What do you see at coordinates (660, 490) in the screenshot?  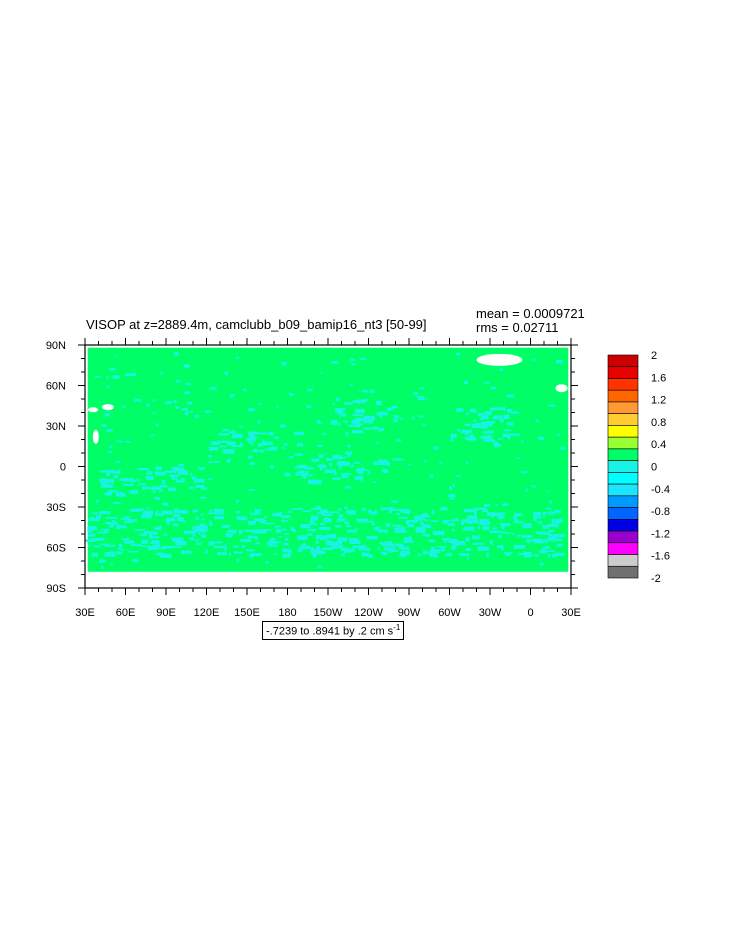 I see `colorbar-label: -0.4` at bounding box center [660, 490].